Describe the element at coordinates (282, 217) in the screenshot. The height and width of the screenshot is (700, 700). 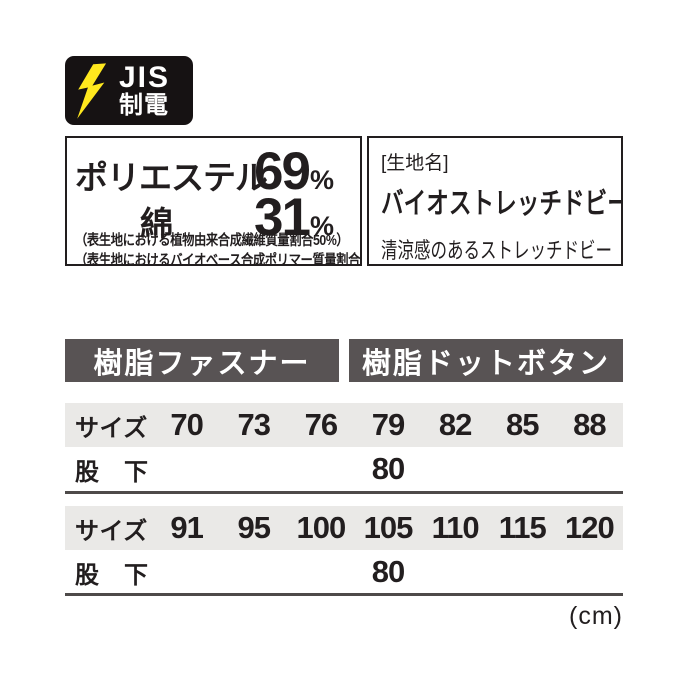
I see `material-percent-value: 31` at that location.